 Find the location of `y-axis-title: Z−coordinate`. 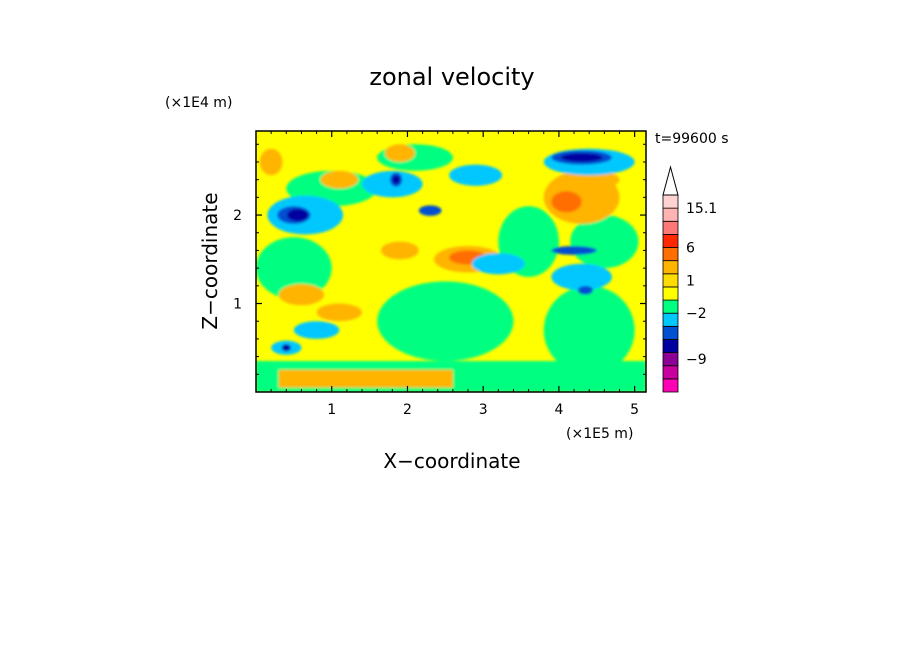

y-axis-title: Z−coordinate is located at coordinates (210, 260).